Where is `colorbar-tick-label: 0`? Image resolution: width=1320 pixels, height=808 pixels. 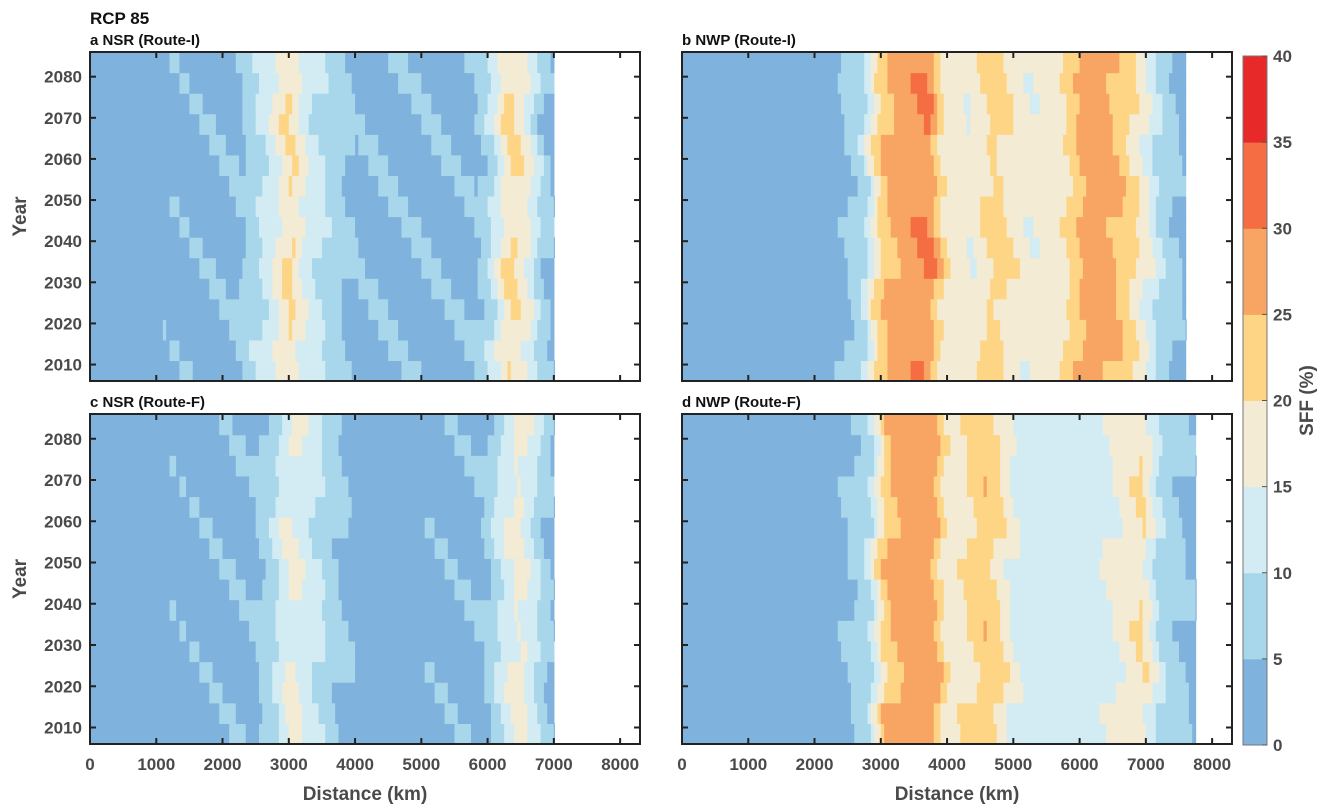
colorbar-tick-label: 0 is located at coordinates (1277, 745).